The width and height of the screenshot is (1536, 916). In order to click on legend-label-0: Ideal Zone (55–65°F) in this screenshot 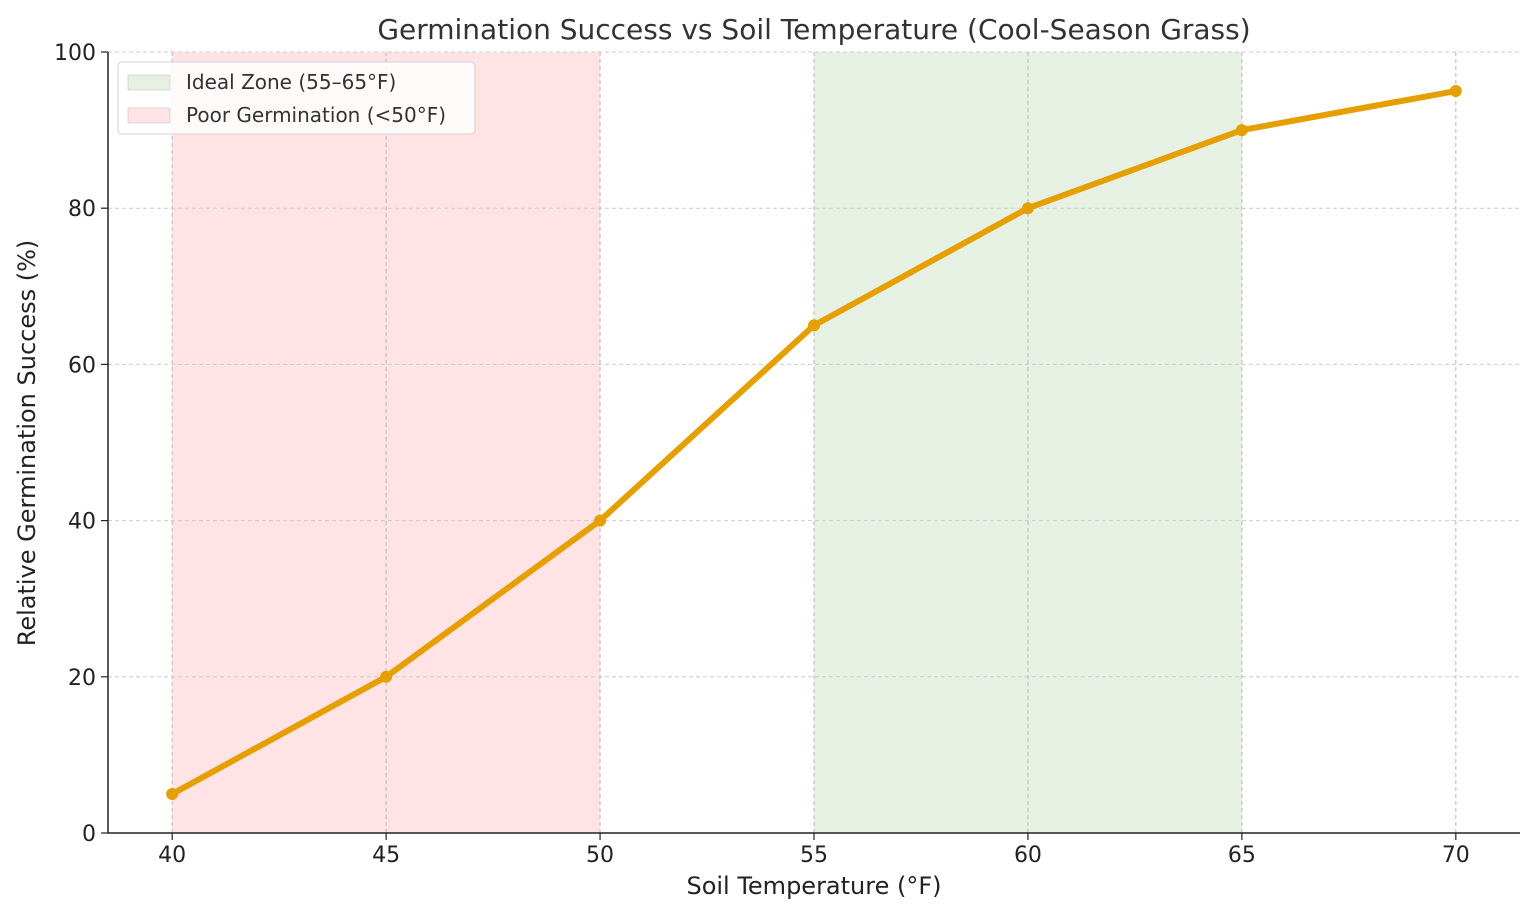, I will do `click(291, 82)`.